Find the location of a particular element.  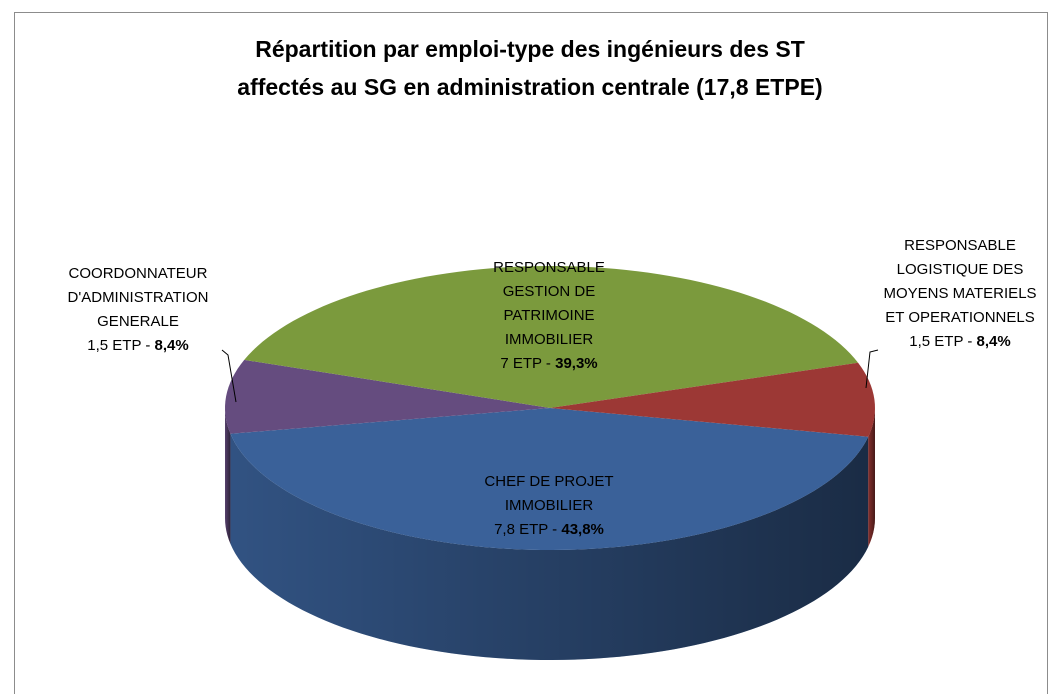

percent-label: 39,3% is located at coordinates (576, 363).